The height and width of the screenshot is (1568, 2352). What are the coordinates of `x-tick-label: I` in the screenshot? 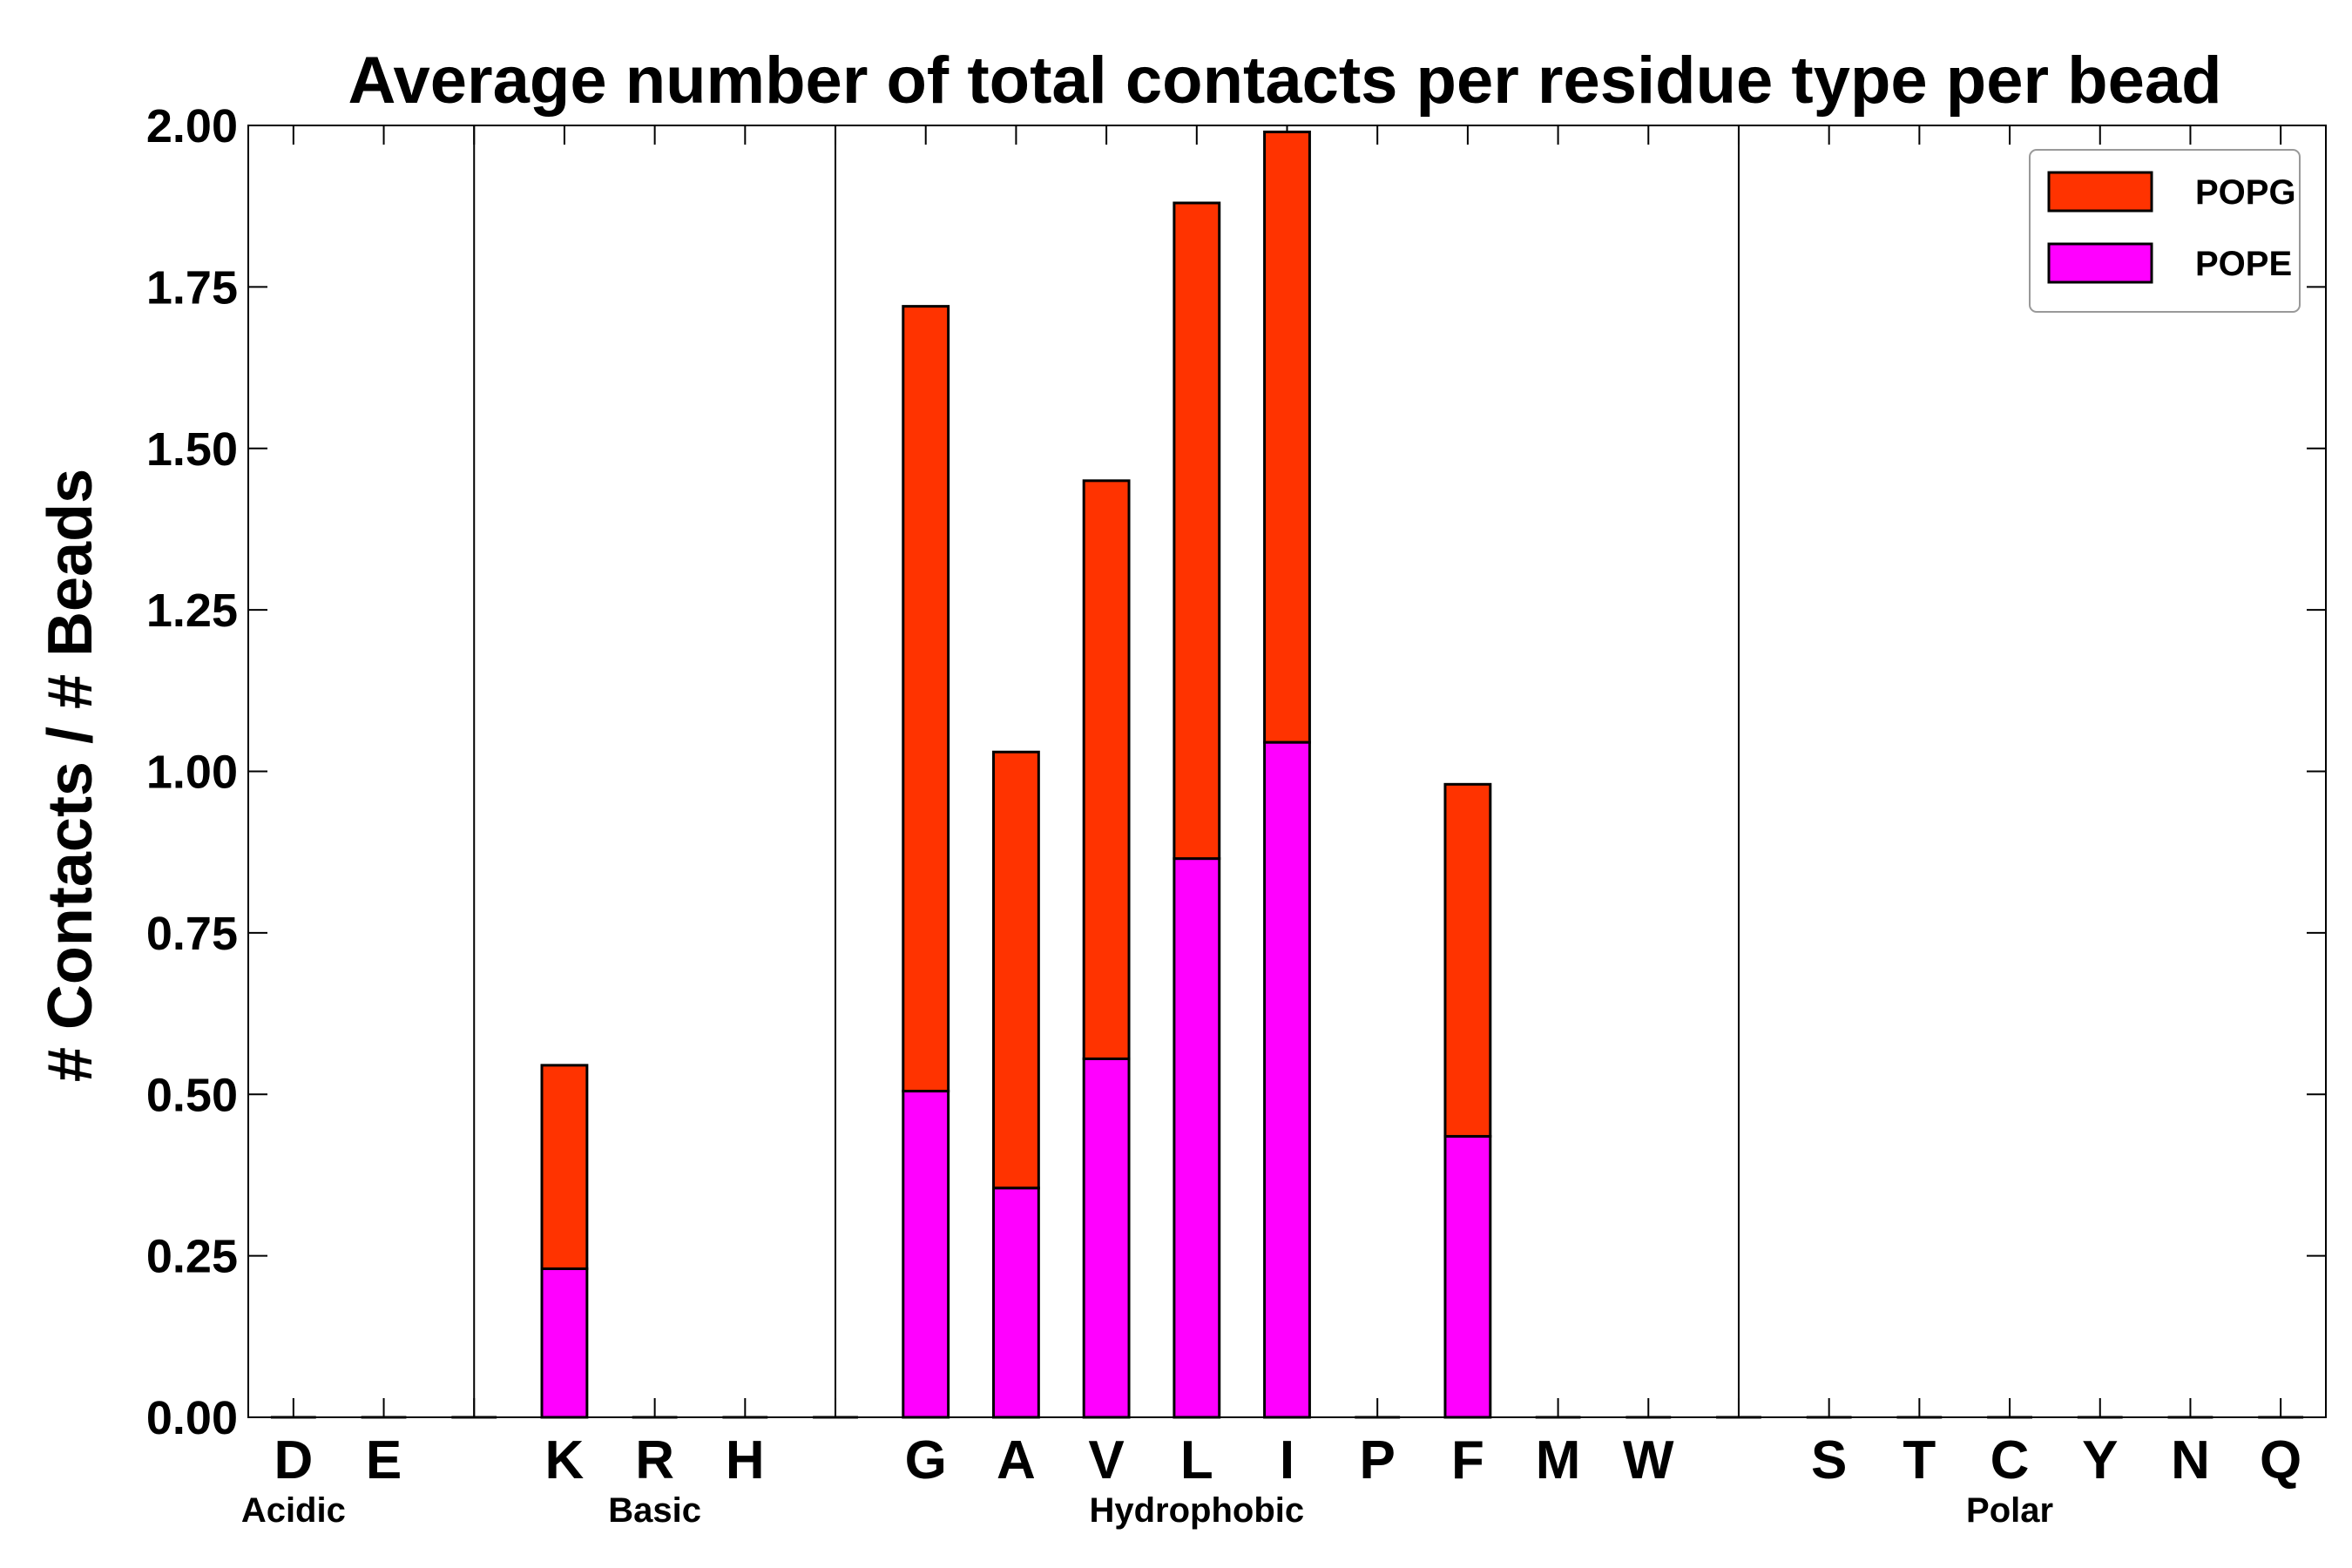 It's located at (1287, 1460).